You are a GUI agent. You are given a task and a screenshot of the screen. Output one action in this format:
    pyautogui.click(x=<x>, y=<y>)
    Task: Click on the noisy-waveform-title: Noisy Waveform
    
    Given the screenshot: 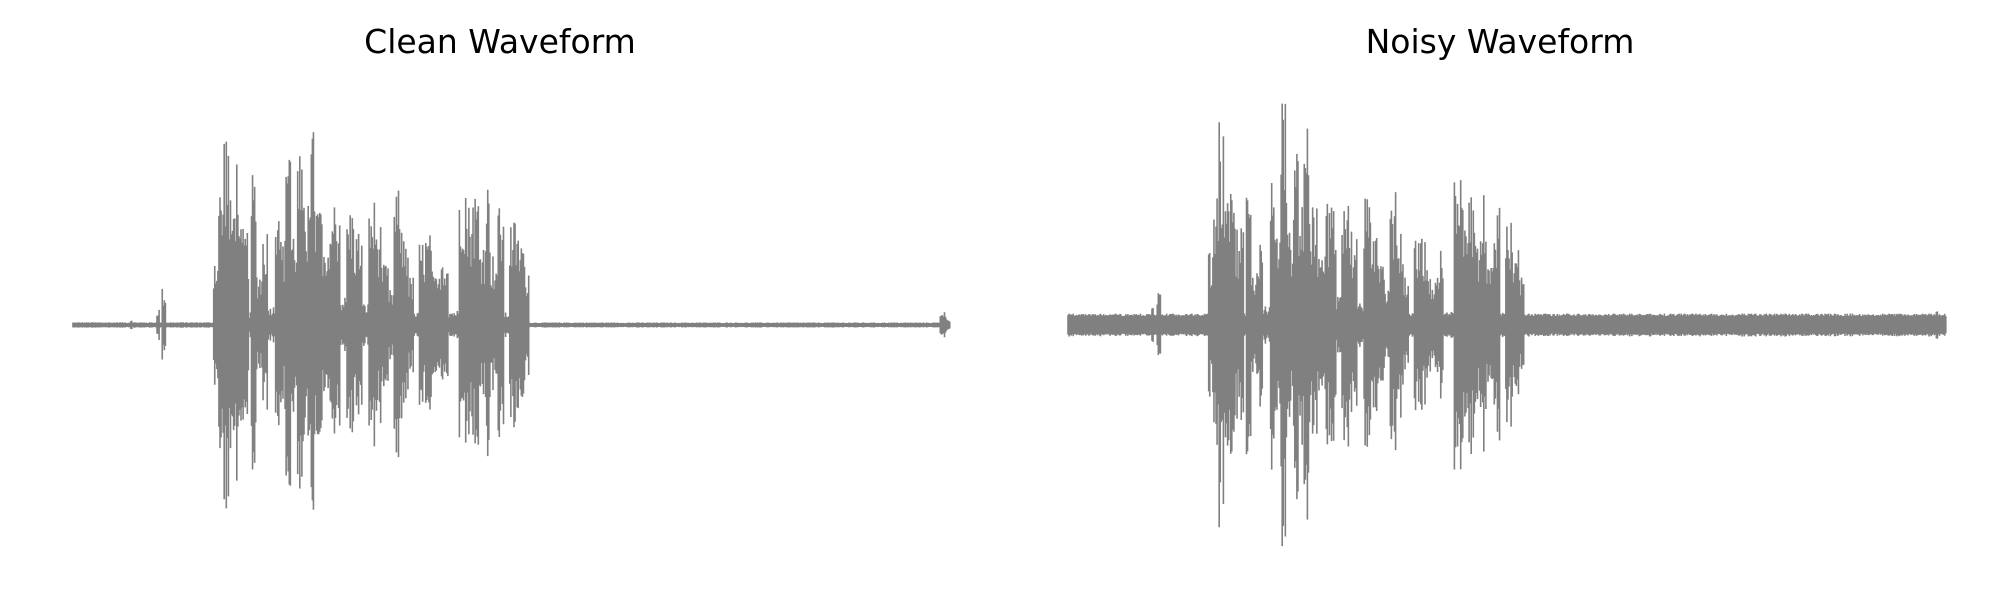 What is the action you would take?
    pyautogui.click(x=1500, y=41)
    